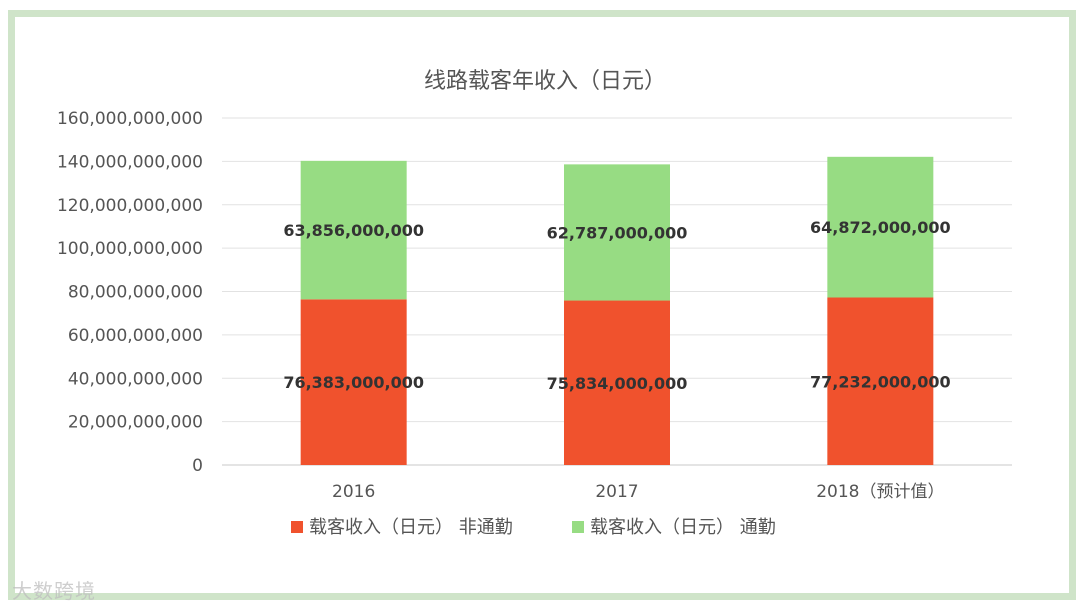 The width and height of the screenshot is (1080, 608). I want to click on legend-label: 载客收入（日元） 通勤, so click(683, 527).